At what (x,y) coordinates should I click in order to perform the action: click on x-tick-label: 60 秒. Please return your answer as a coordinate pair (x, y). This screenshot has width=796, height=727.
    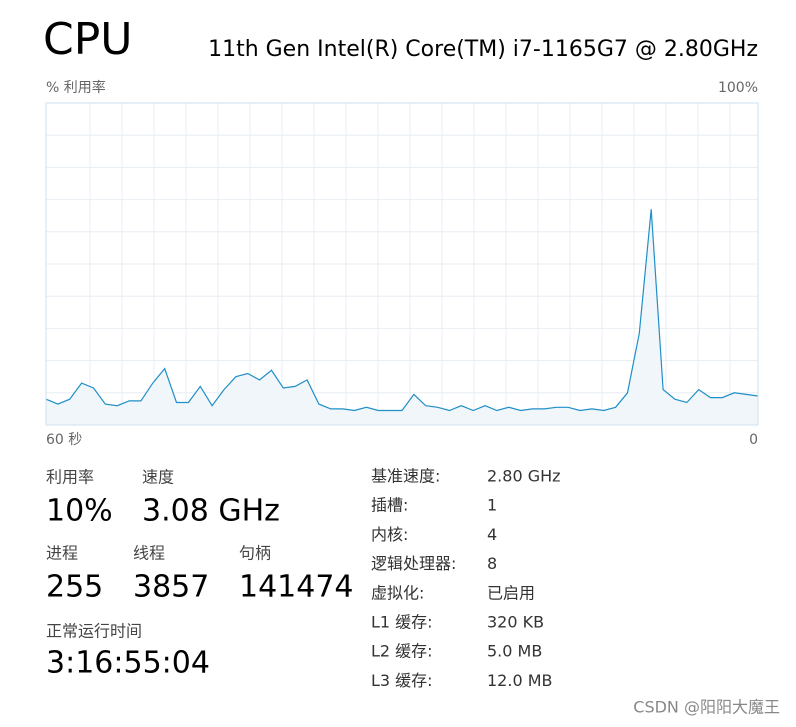
    Looking at the image, I should click on (64, 440).